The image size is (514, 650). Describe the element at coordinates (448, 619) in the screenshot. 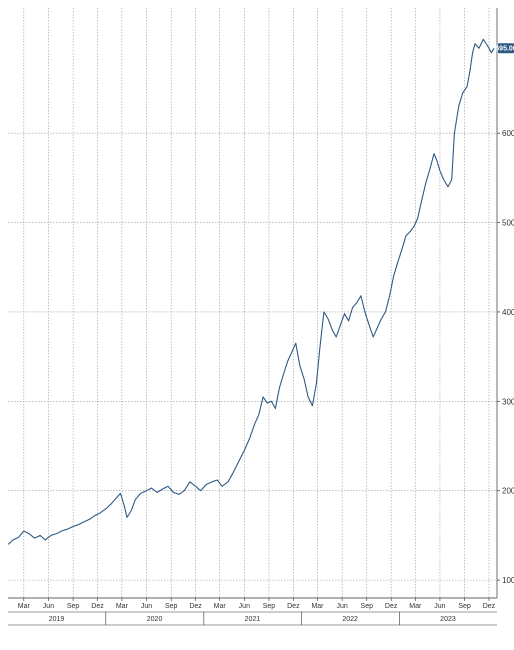

I see `year-label: 2023` at that location.